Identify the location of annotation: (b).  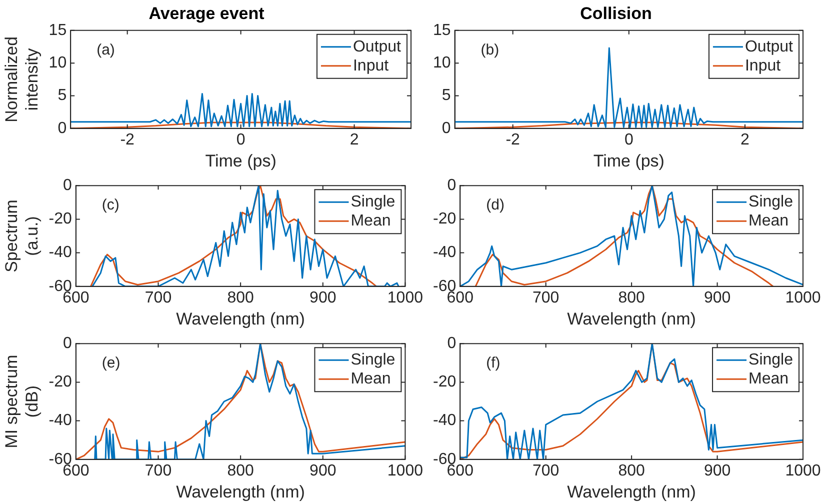
(490, 50).